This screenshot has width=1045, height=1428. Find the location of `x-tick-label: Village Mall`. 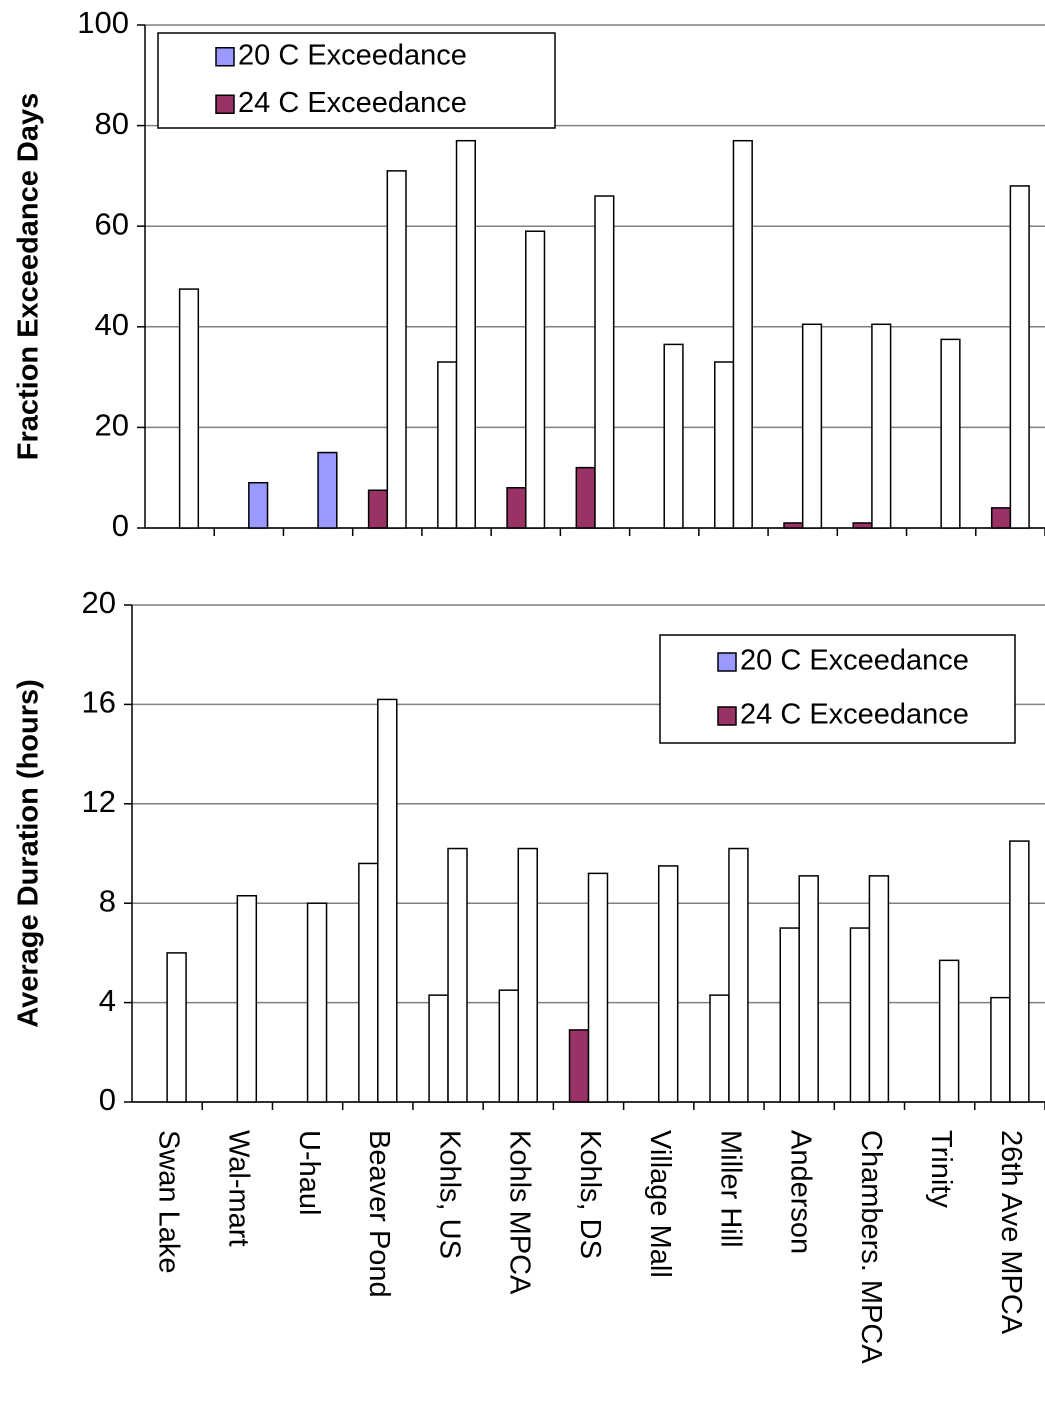

x-tick-label: Village Mall is located at coordinates (660, 1204).